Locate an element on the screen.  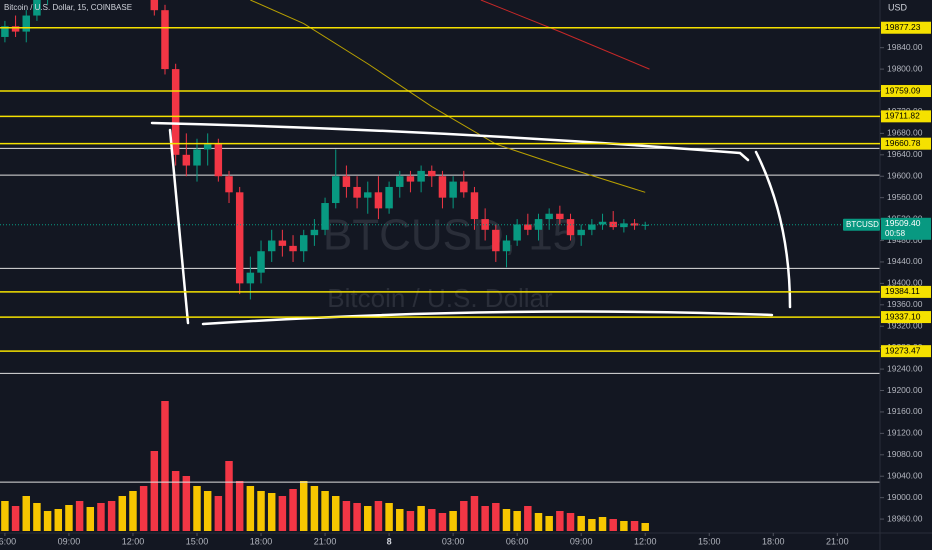
price-level-label: 19384.11 is located at coordinates (902, 291).